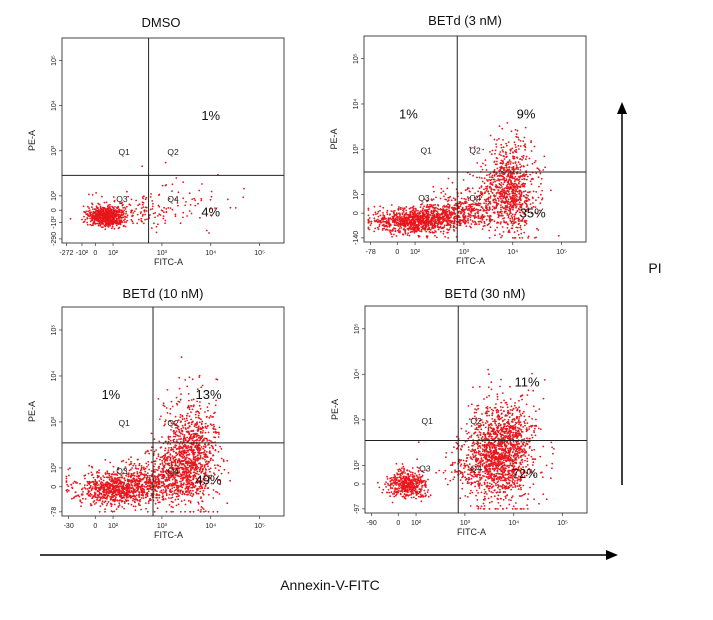 The image size is (713, 620). I want to click on y-axis-label: PE-A, so click(32, 140).